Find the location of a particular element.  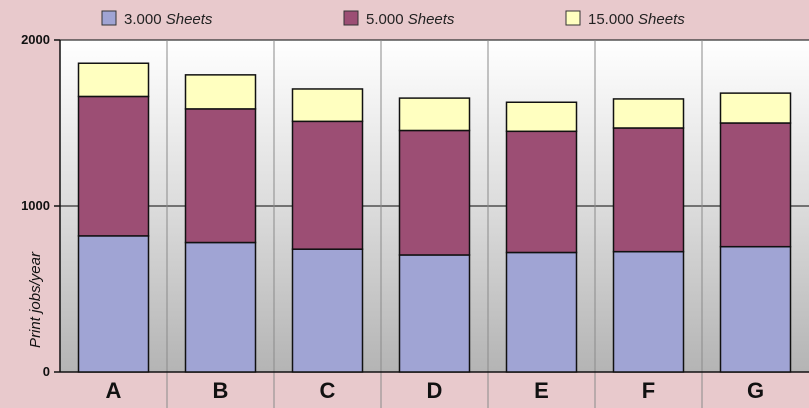

y-axis-ticks: 0 1000 2000 is located at coordinates (40, 205).